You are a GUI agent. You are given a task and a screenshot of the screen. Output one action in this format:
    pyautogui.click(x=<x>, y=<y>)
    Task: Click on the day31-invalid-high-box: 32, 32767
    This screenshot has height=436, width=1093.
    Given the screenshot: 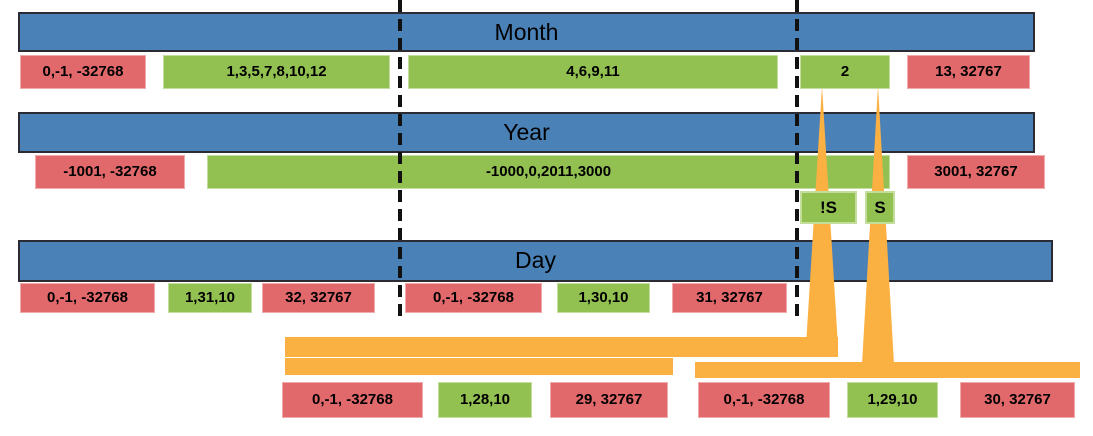 What is the action you would take?
    pyautogui.click(x=318, y=298)
    